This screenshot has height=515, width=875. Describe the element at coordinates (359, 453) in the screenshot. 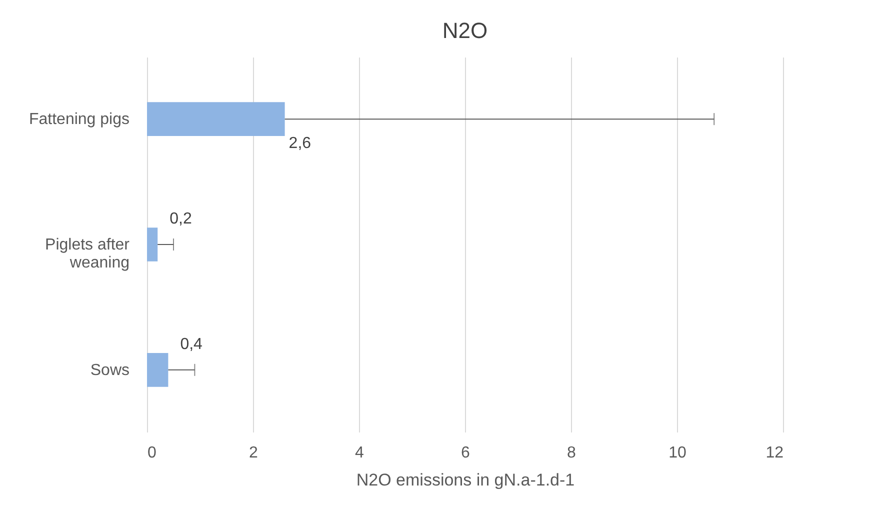

I see `x-tick-label: 4` at that location.